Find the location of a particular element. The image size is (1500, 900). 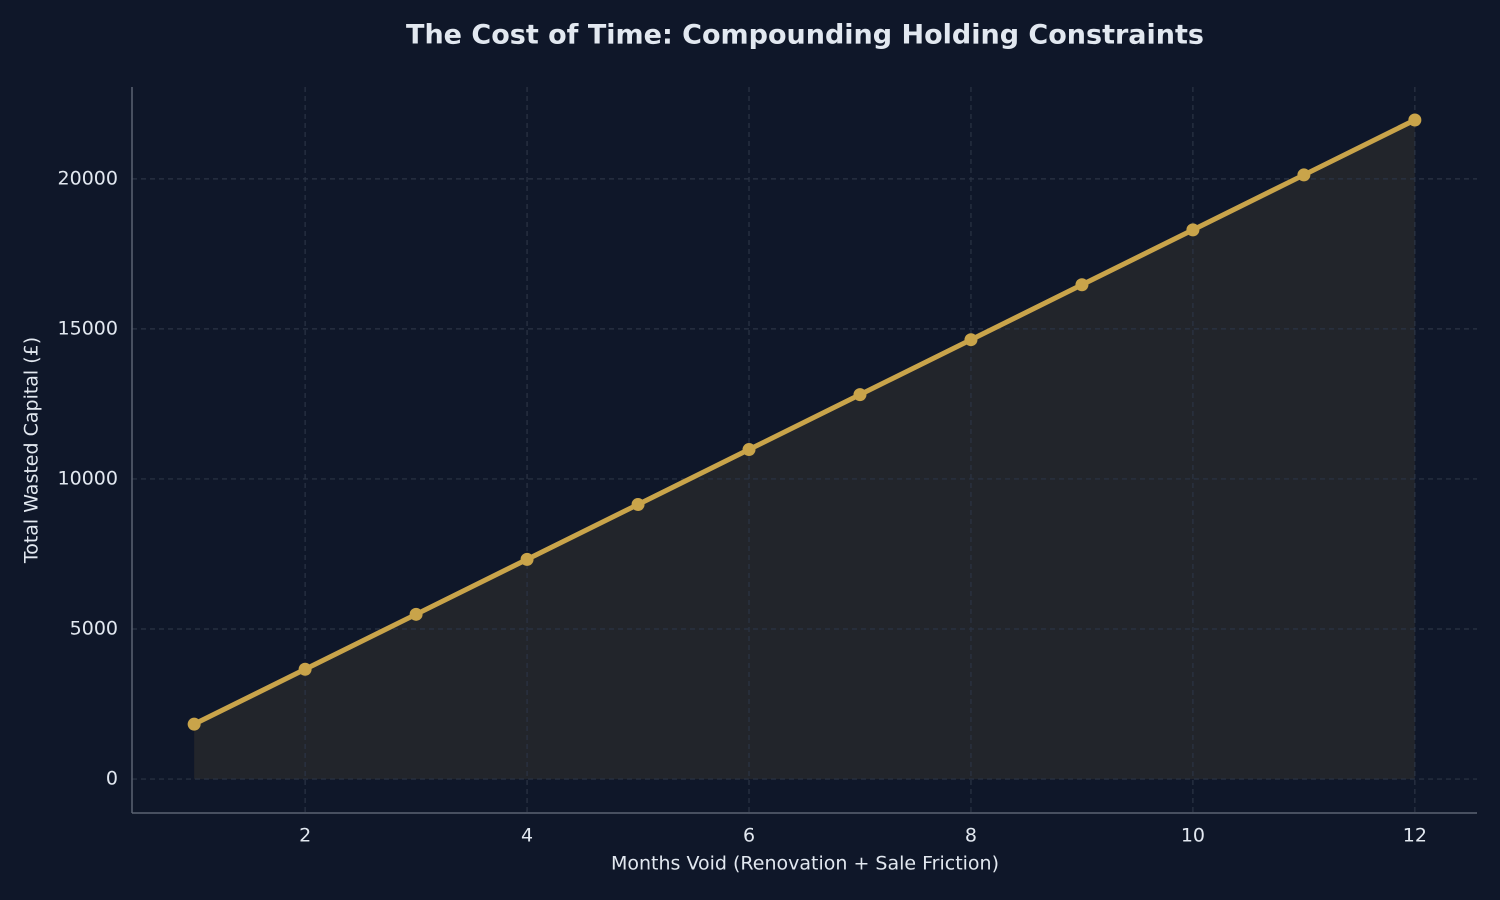

x-axis-label: Months Void (Renovation + Sale Friction) is located at coordinates (805, 864).